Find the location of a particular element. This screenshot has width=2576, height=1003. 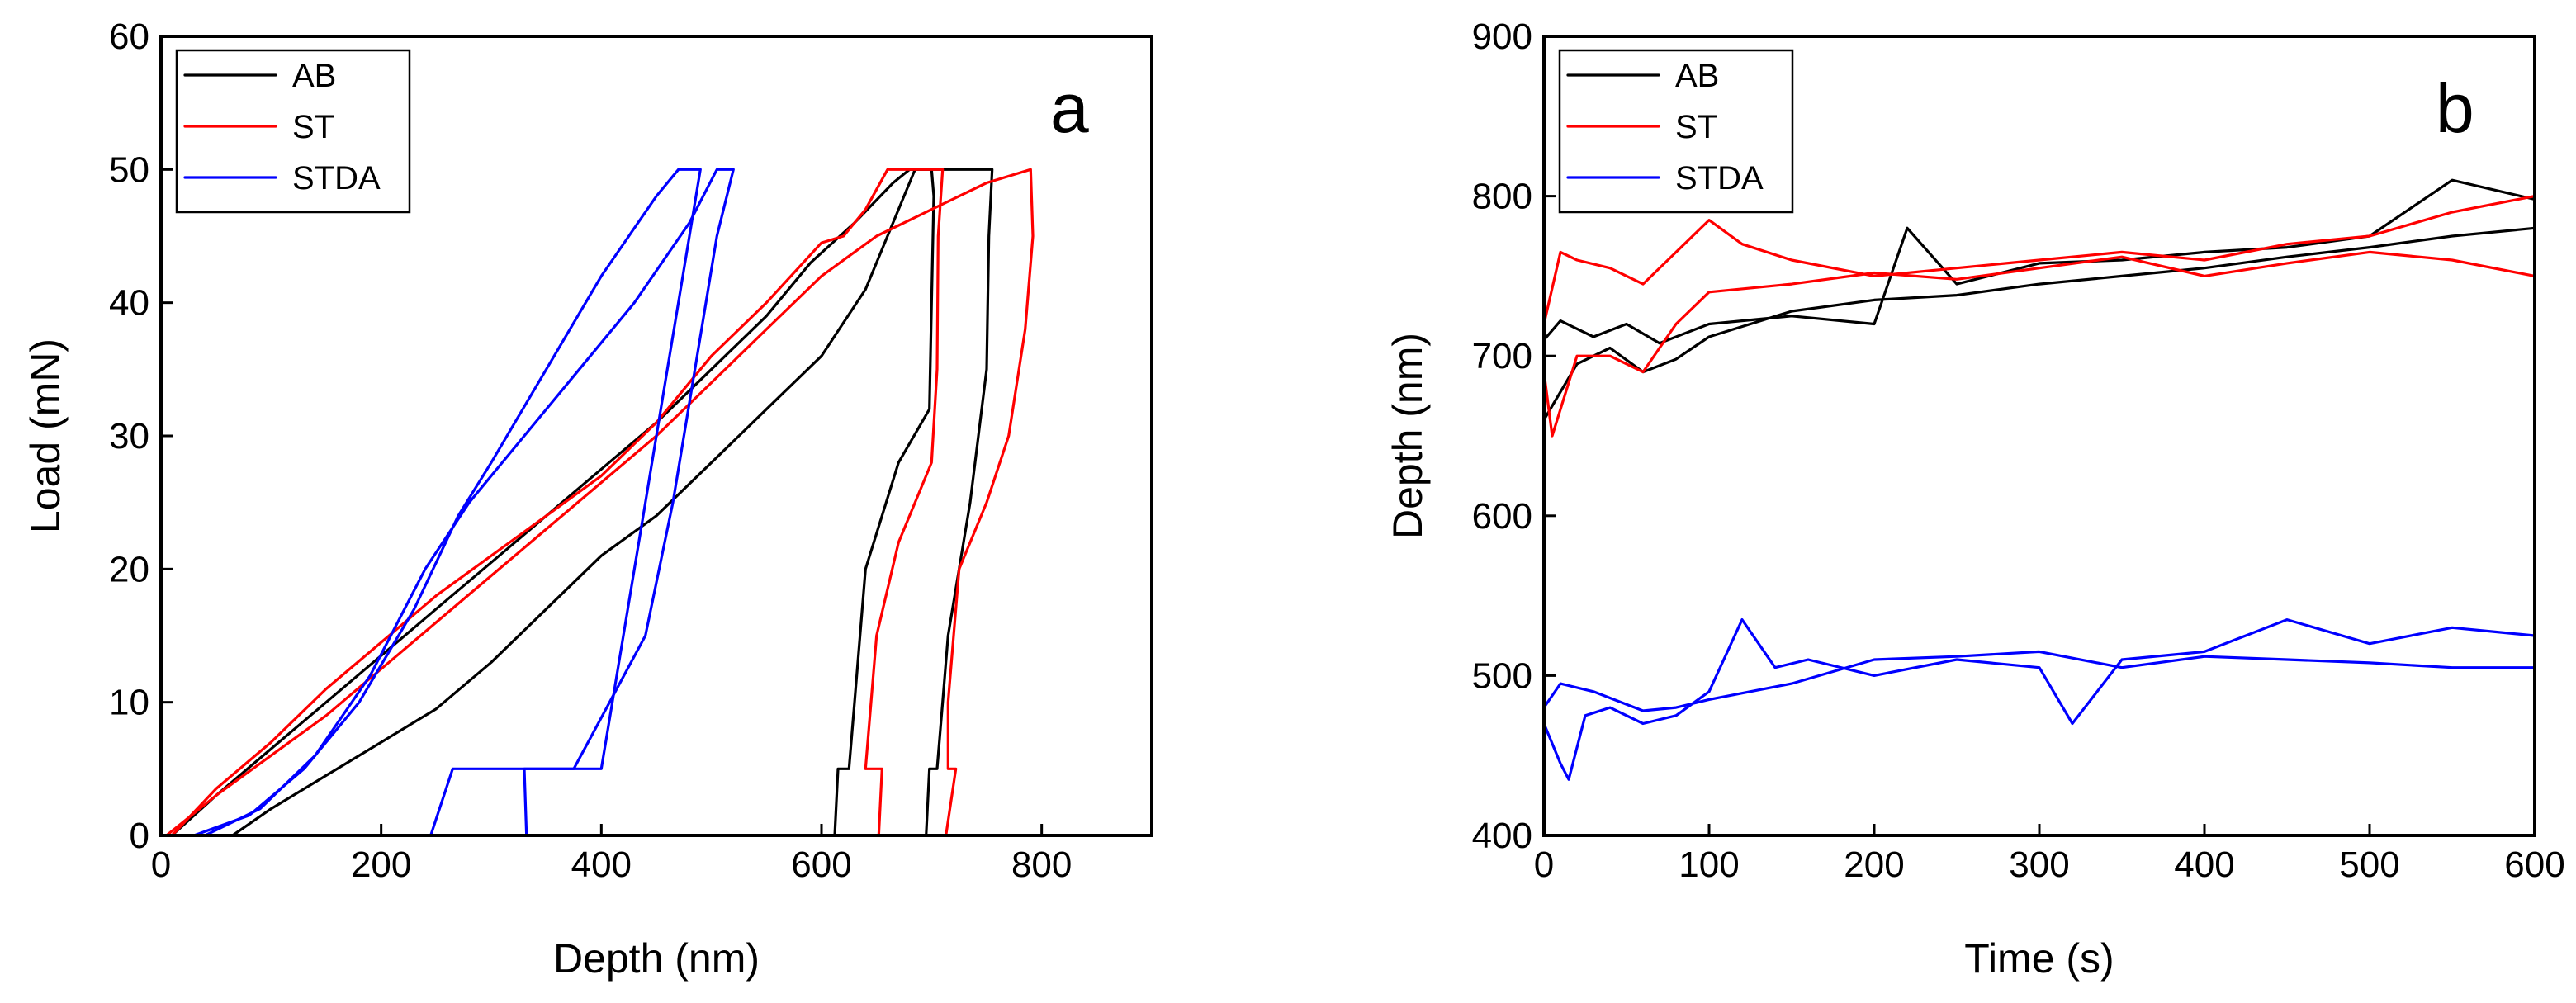

x-tick-label-a-3: 600 is located at coordinates (821, 865).